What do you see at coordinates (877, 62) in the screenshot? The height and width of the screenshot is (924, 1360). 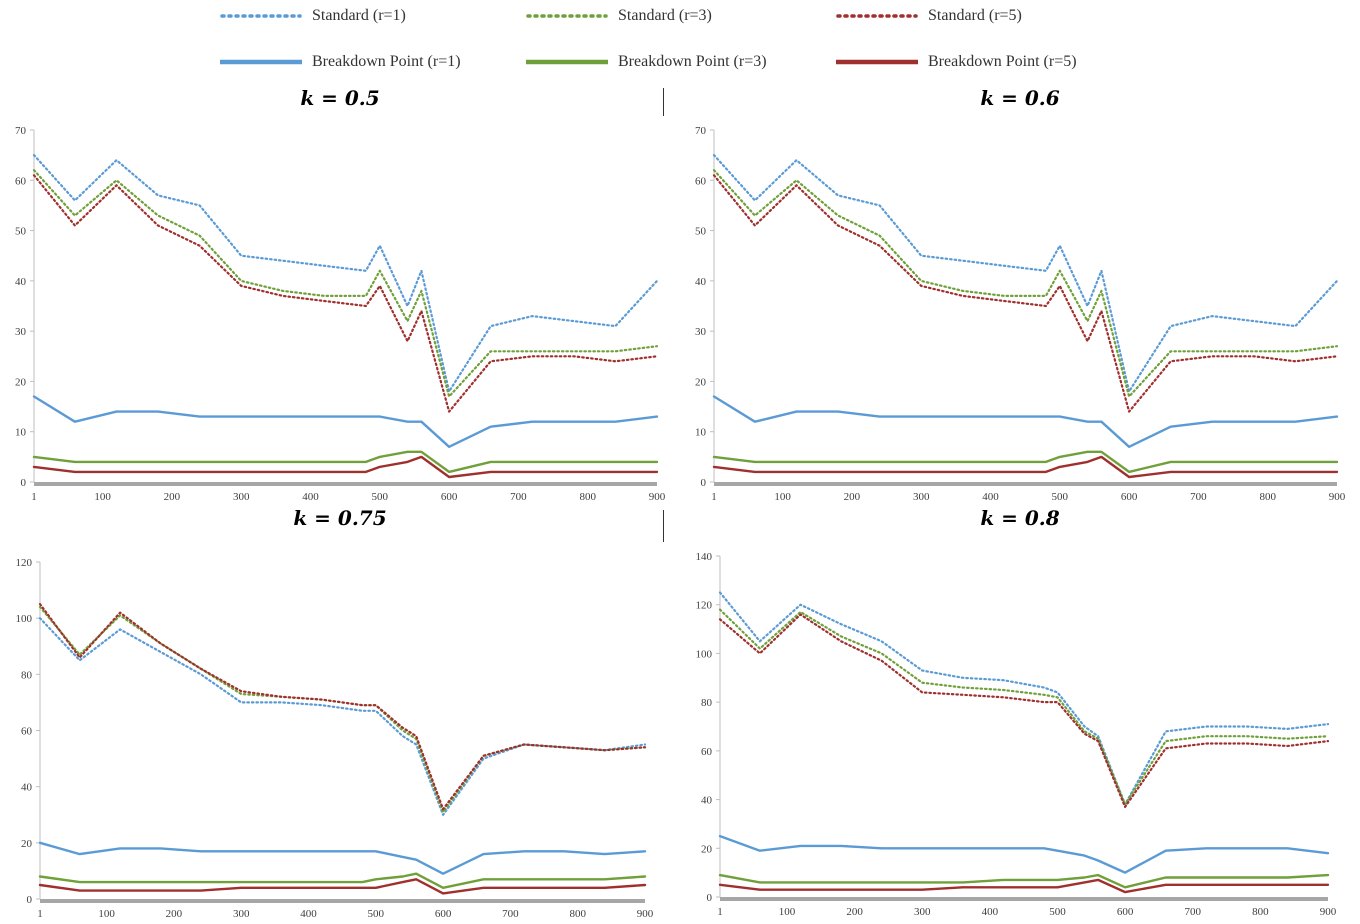 I see `legend-swatch-breakdown-r5` at bounding box center [877, 62].